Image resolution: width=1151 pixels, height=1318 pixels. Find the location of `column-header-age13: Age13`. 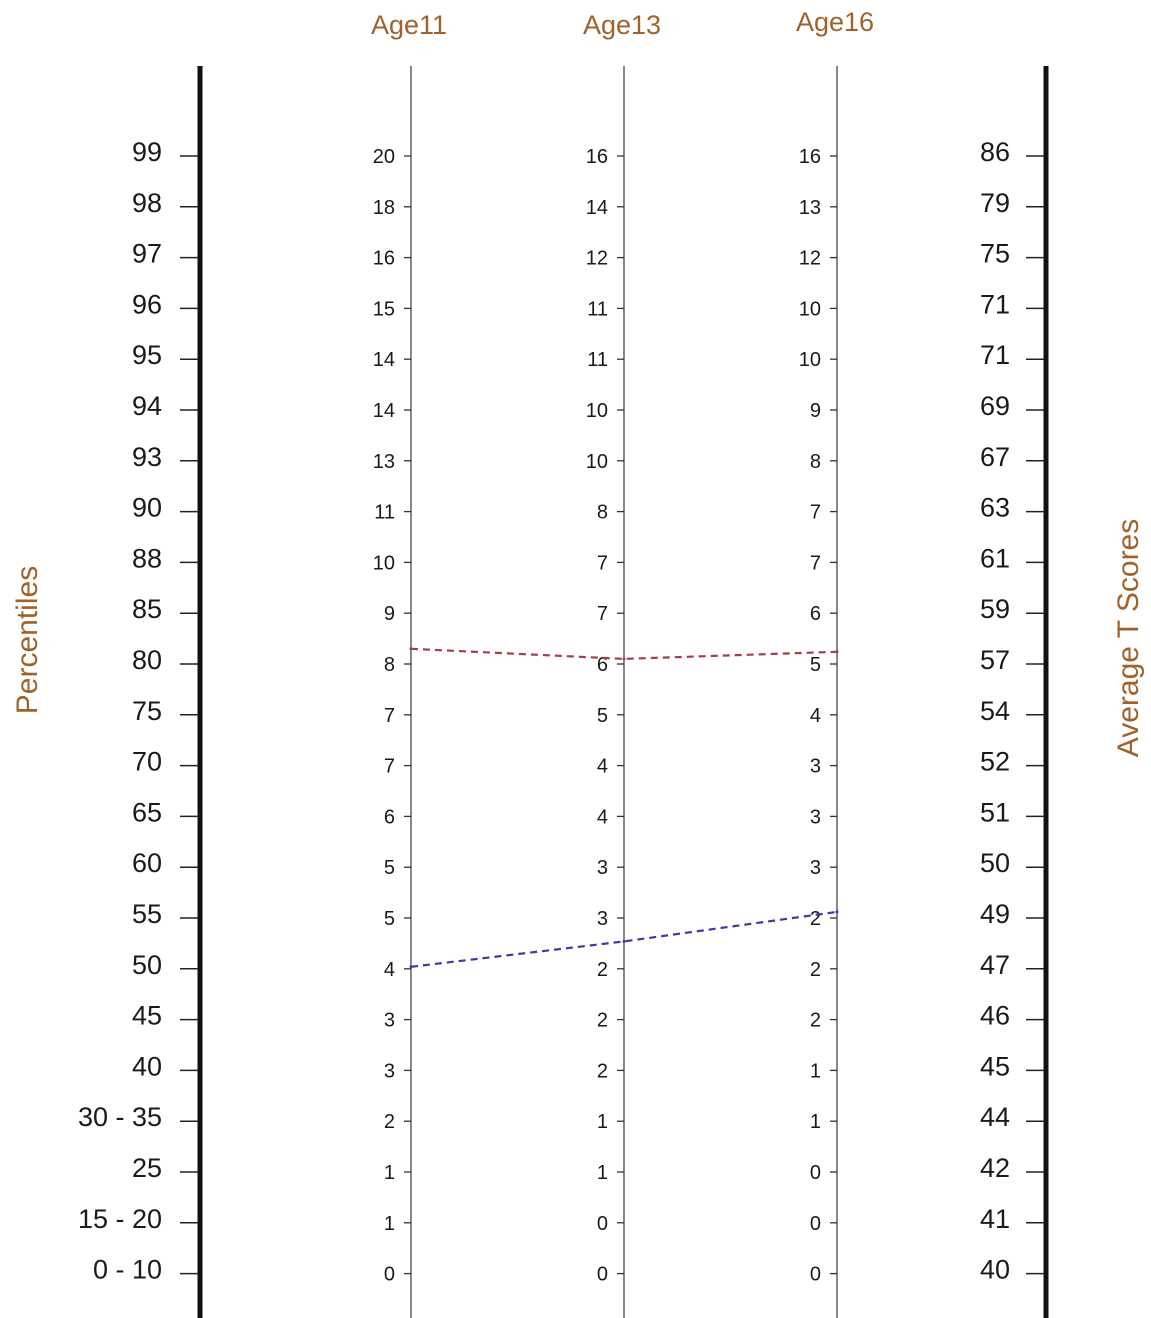

column-header-age13: Age13 is located at coordinates (622, 25).